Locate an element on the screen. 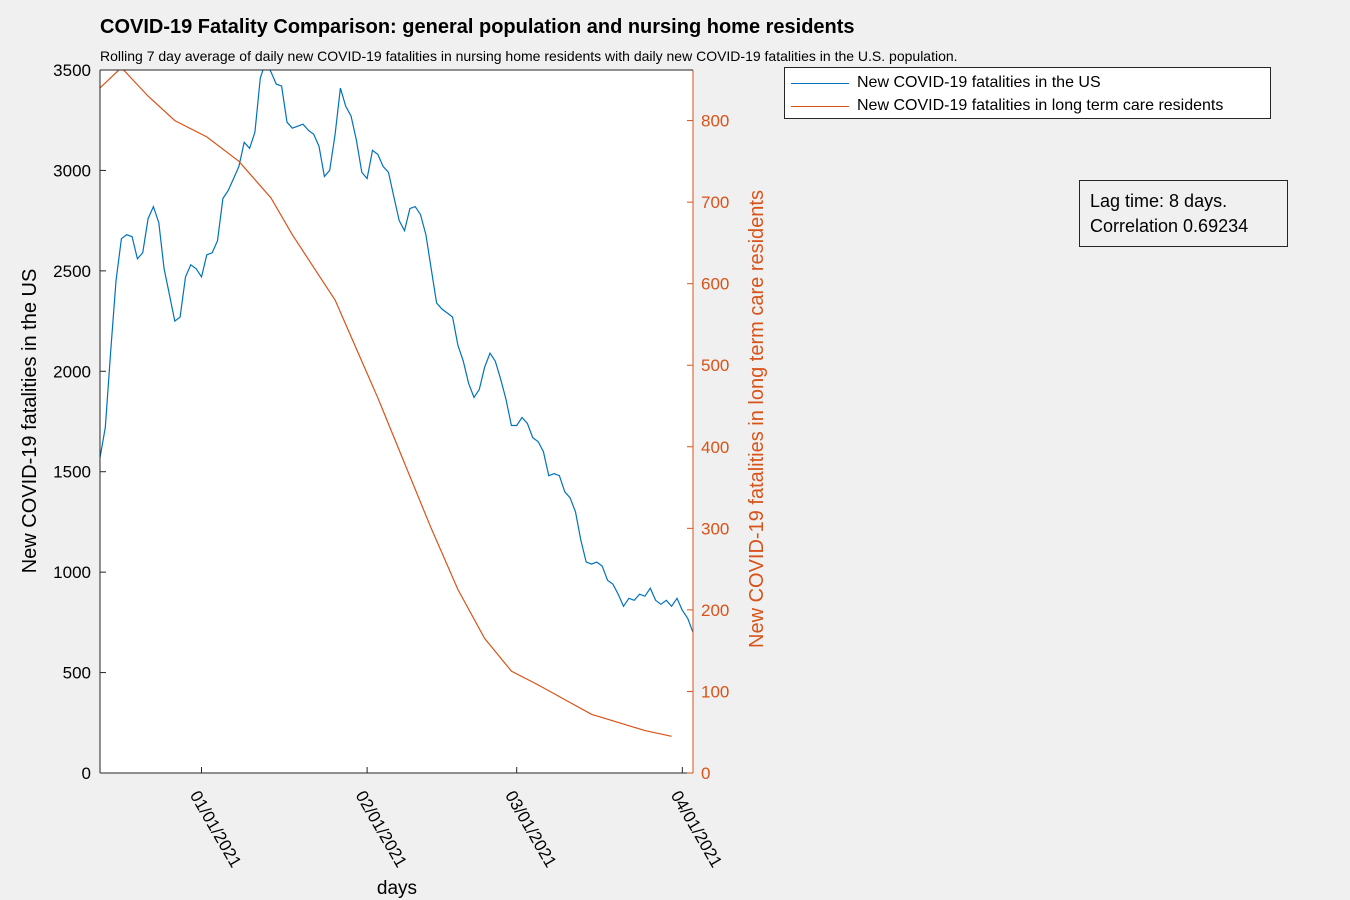  right-tick-label: 300 is located at coordinates (715, 528).